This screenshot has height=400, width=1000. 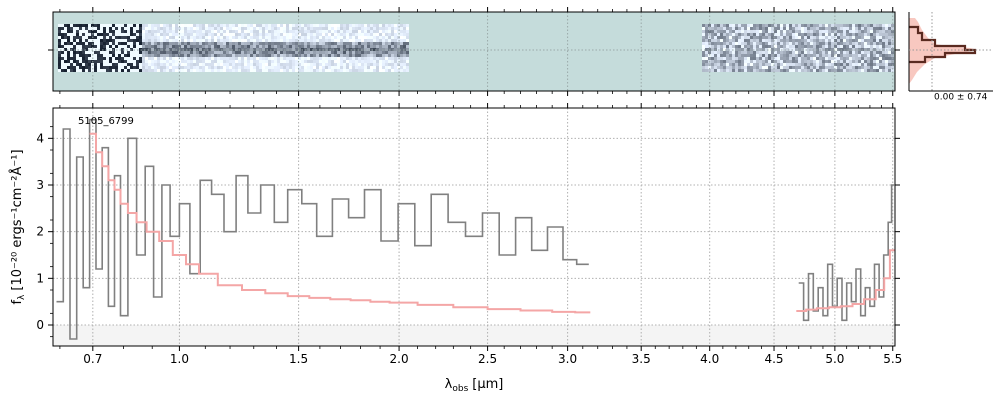 I want to click on y-tick-label: 2, so click(x=40, y=232).